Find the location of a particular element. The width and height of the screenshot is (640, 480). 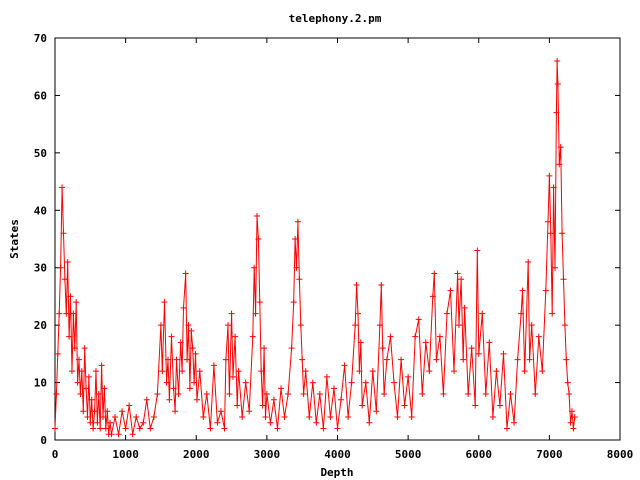

y-tick-label: 0 is located at coordinates (43, 440).